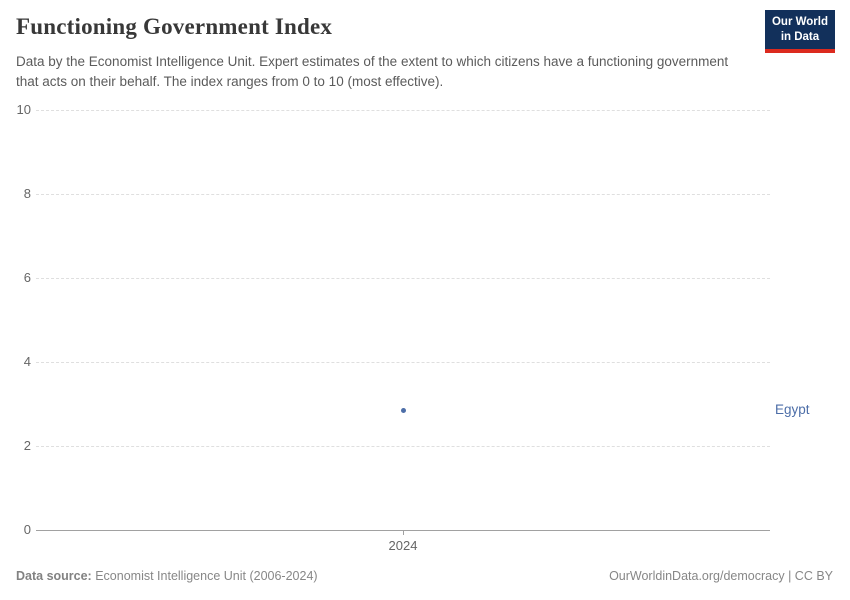 The width and height of the screenshot is (850, 600). Describe the element at coordinates (27, 445) in the screenshot. I see `y-tick-label: 2` at that location.